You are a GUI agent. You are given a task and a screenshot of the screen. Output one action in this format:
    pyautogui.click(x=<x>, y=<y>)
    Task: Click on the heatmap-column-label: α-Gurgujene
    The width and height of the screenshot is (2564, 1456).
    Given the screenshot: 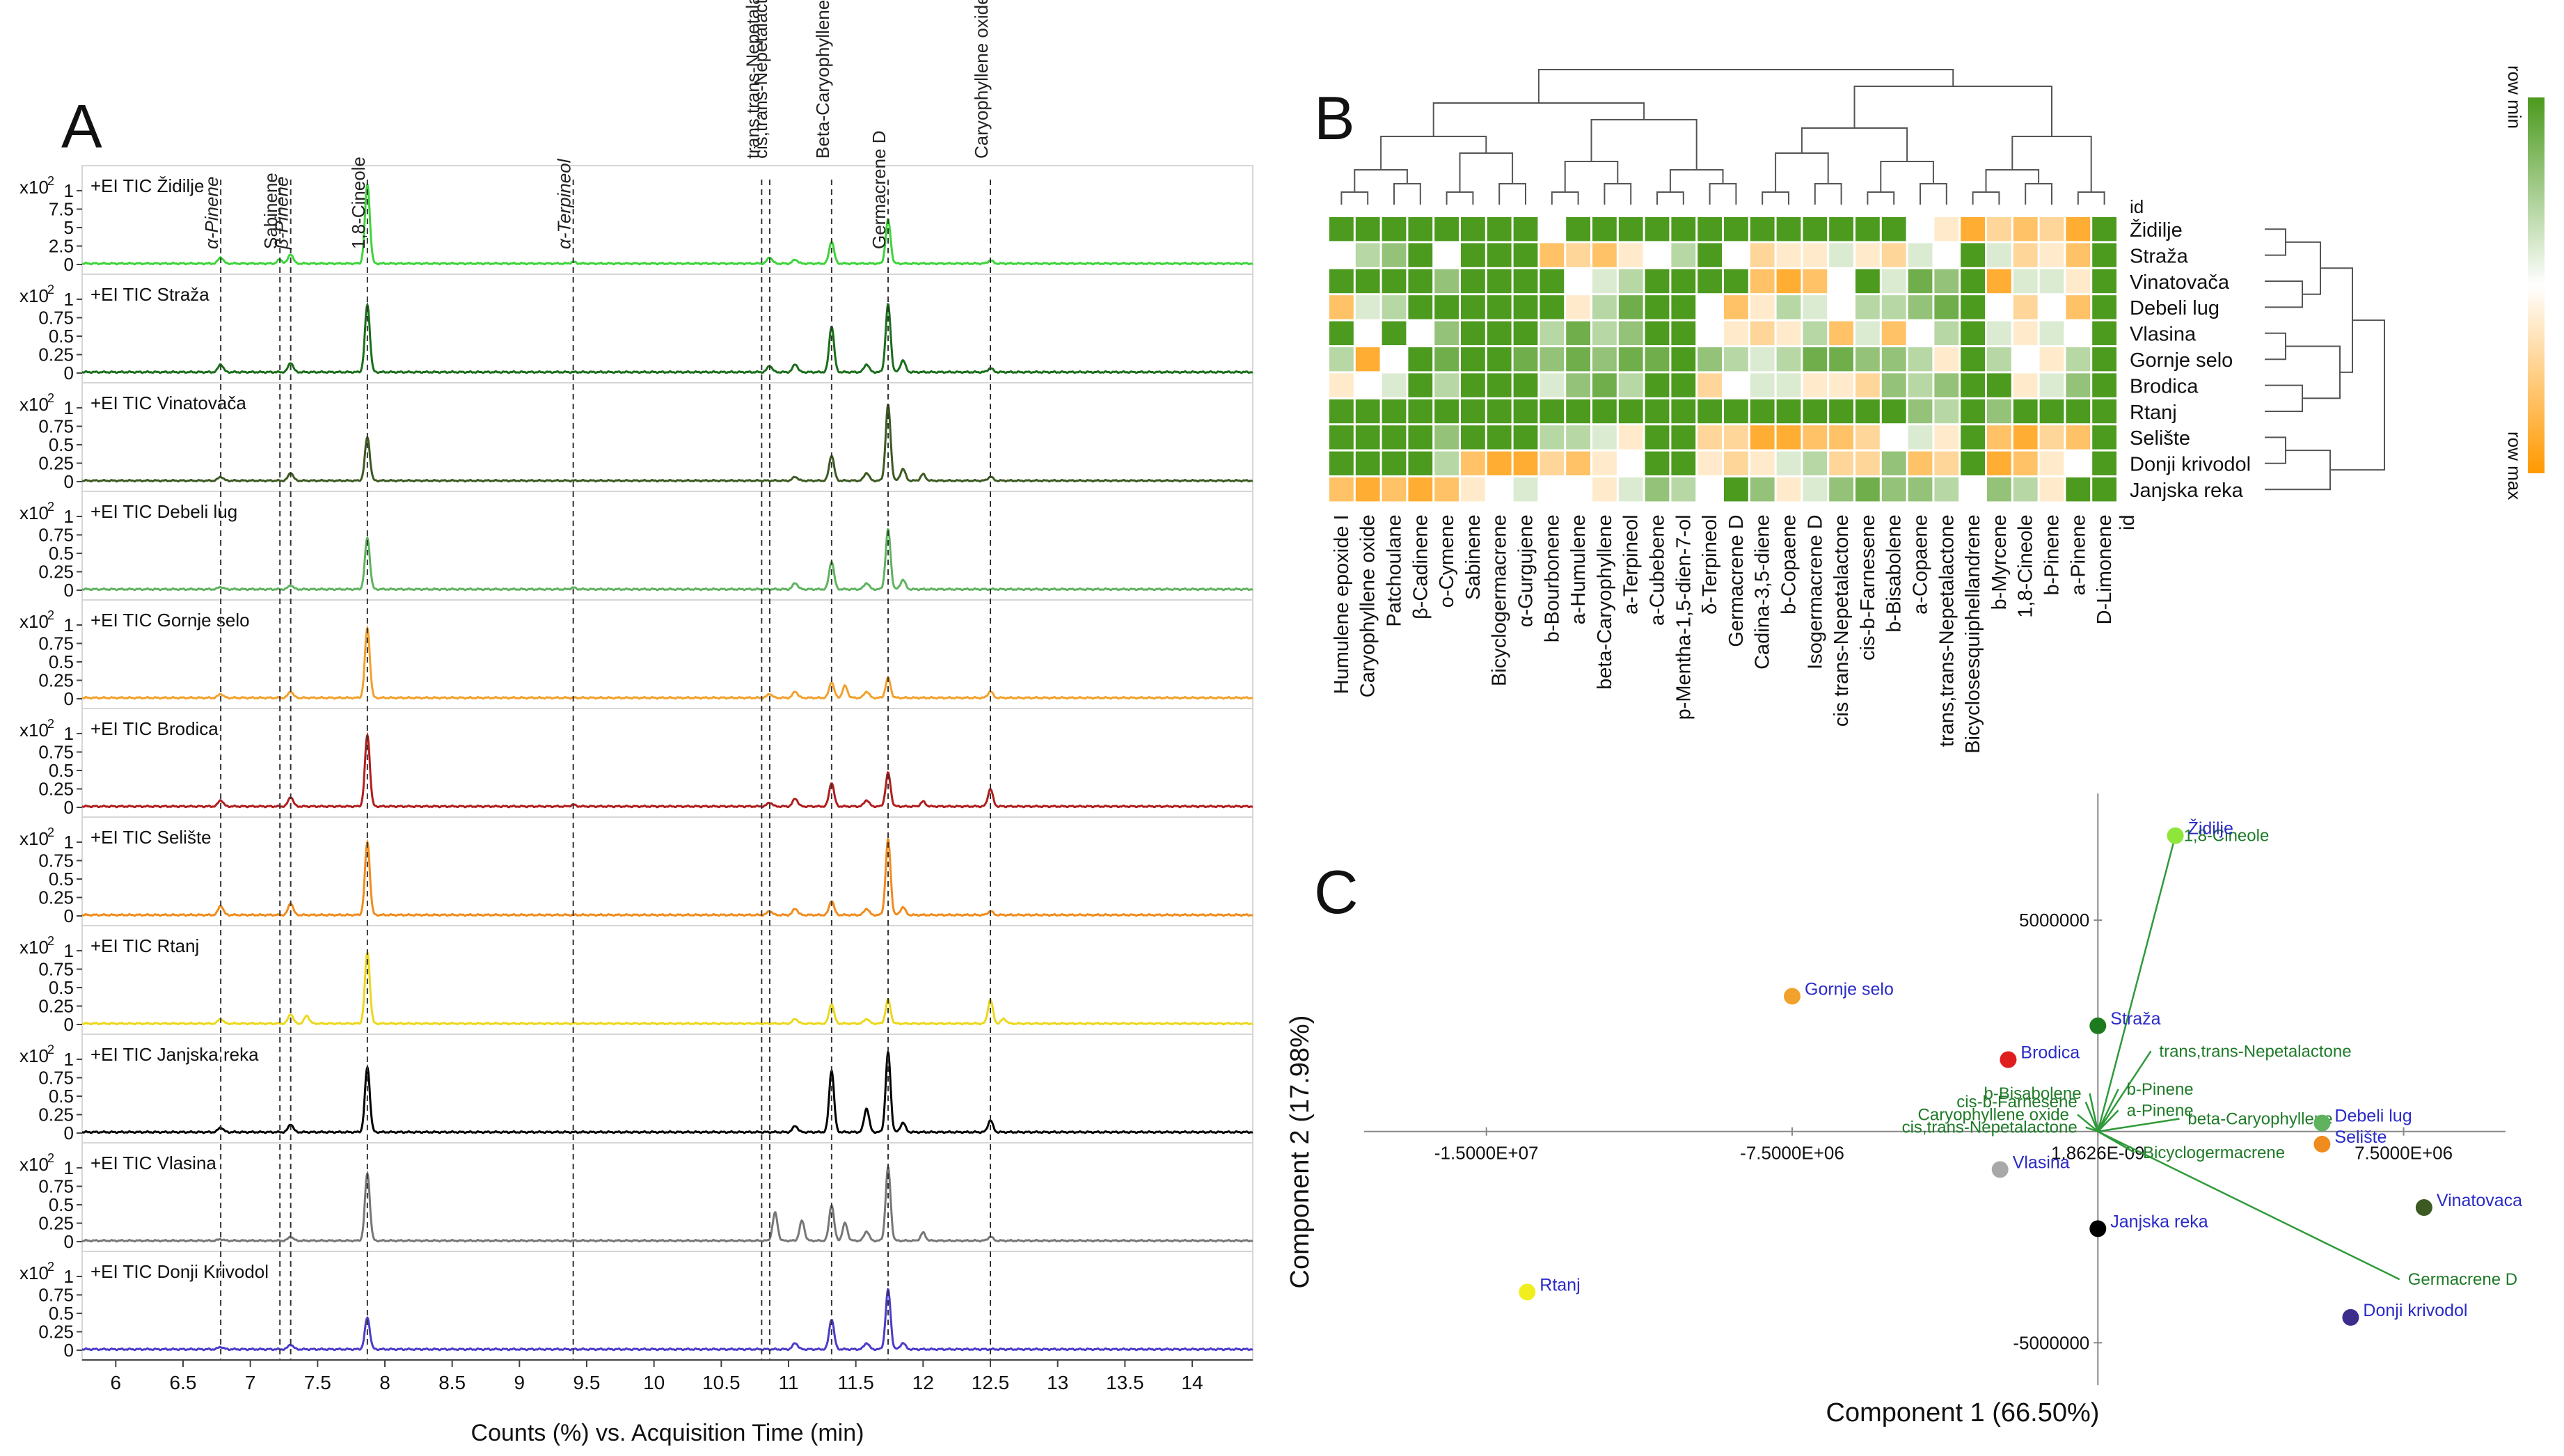 What is the action you would take?
    pyautogui.click(x=1526, y=570)
    